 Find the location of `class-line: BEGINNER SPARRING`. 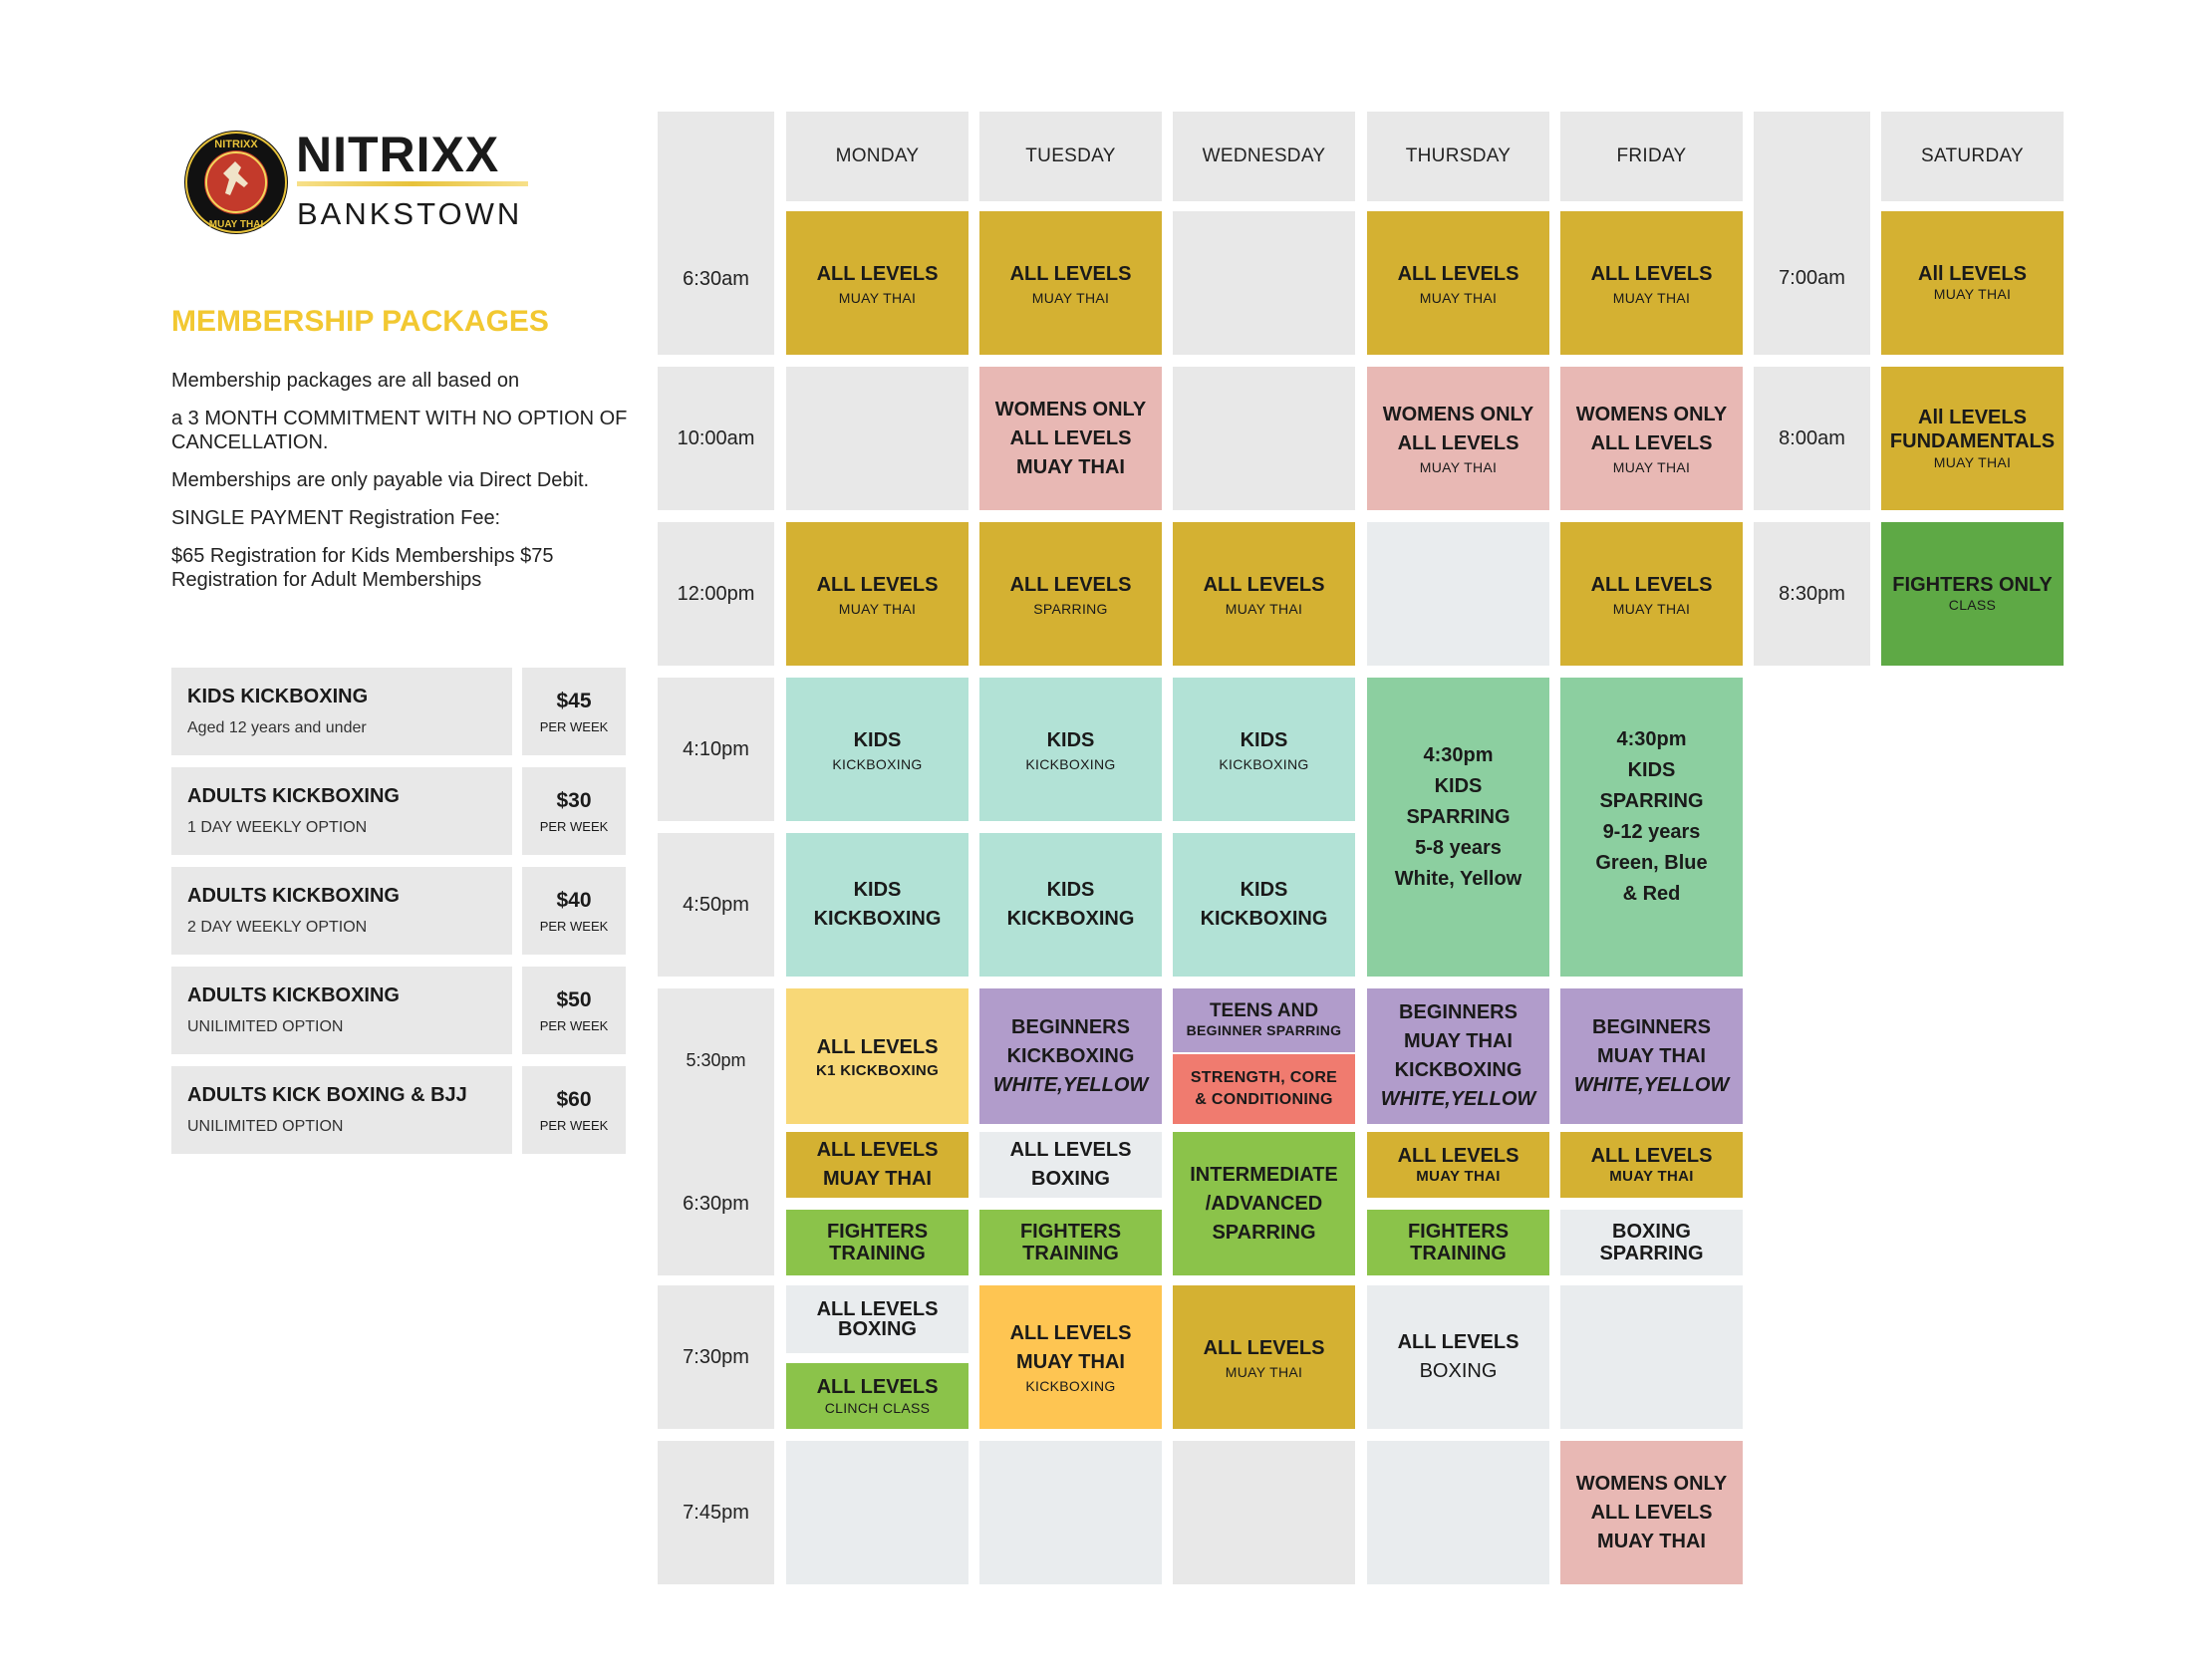

class-line: BEGINNER SPARRING is located at coordinates (1264, 1030).